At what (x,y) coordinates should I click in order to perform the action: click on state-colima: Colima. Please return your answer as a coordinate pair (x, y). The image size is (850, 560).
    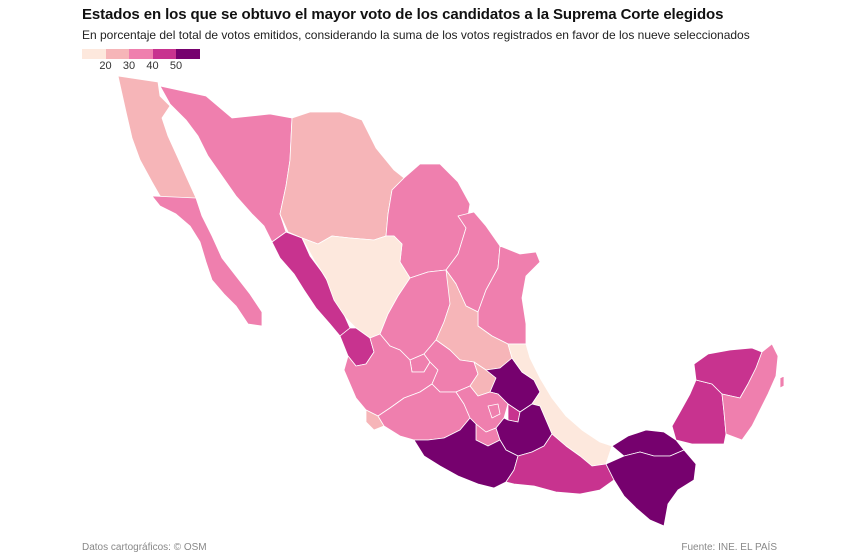
    Looking at the image, I should click on (375, 420).